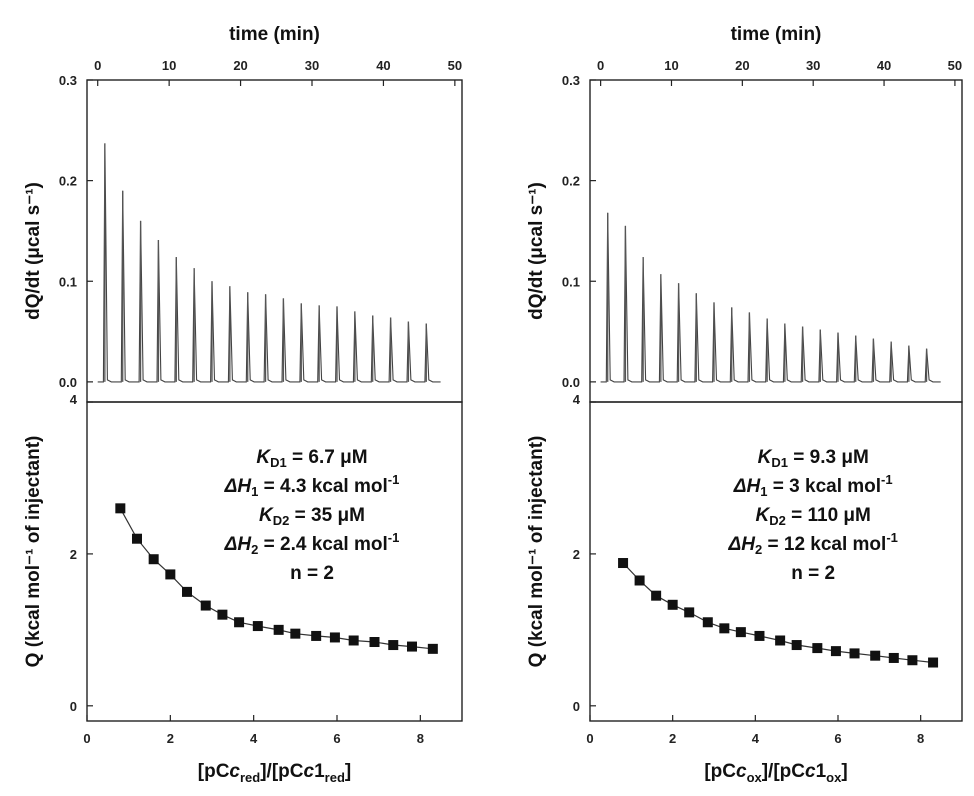  Describe the element at coordinates (778, 613) in the screenshot. I see `fit-curve` at that location.